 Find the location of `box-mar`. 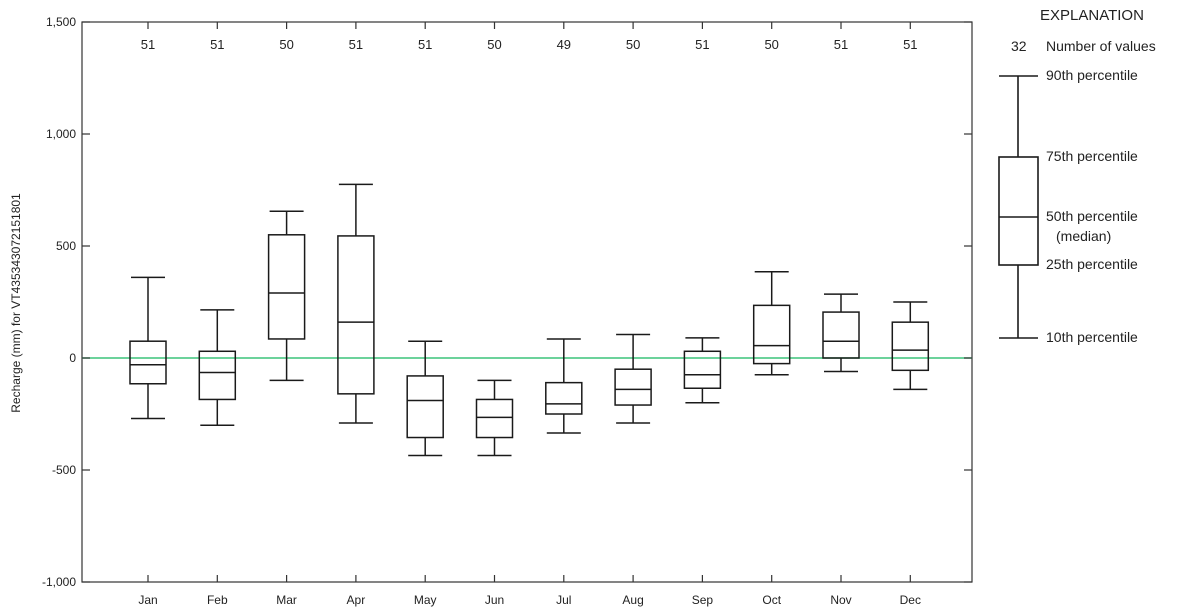

box-mar is located at coordinates (286, 296).